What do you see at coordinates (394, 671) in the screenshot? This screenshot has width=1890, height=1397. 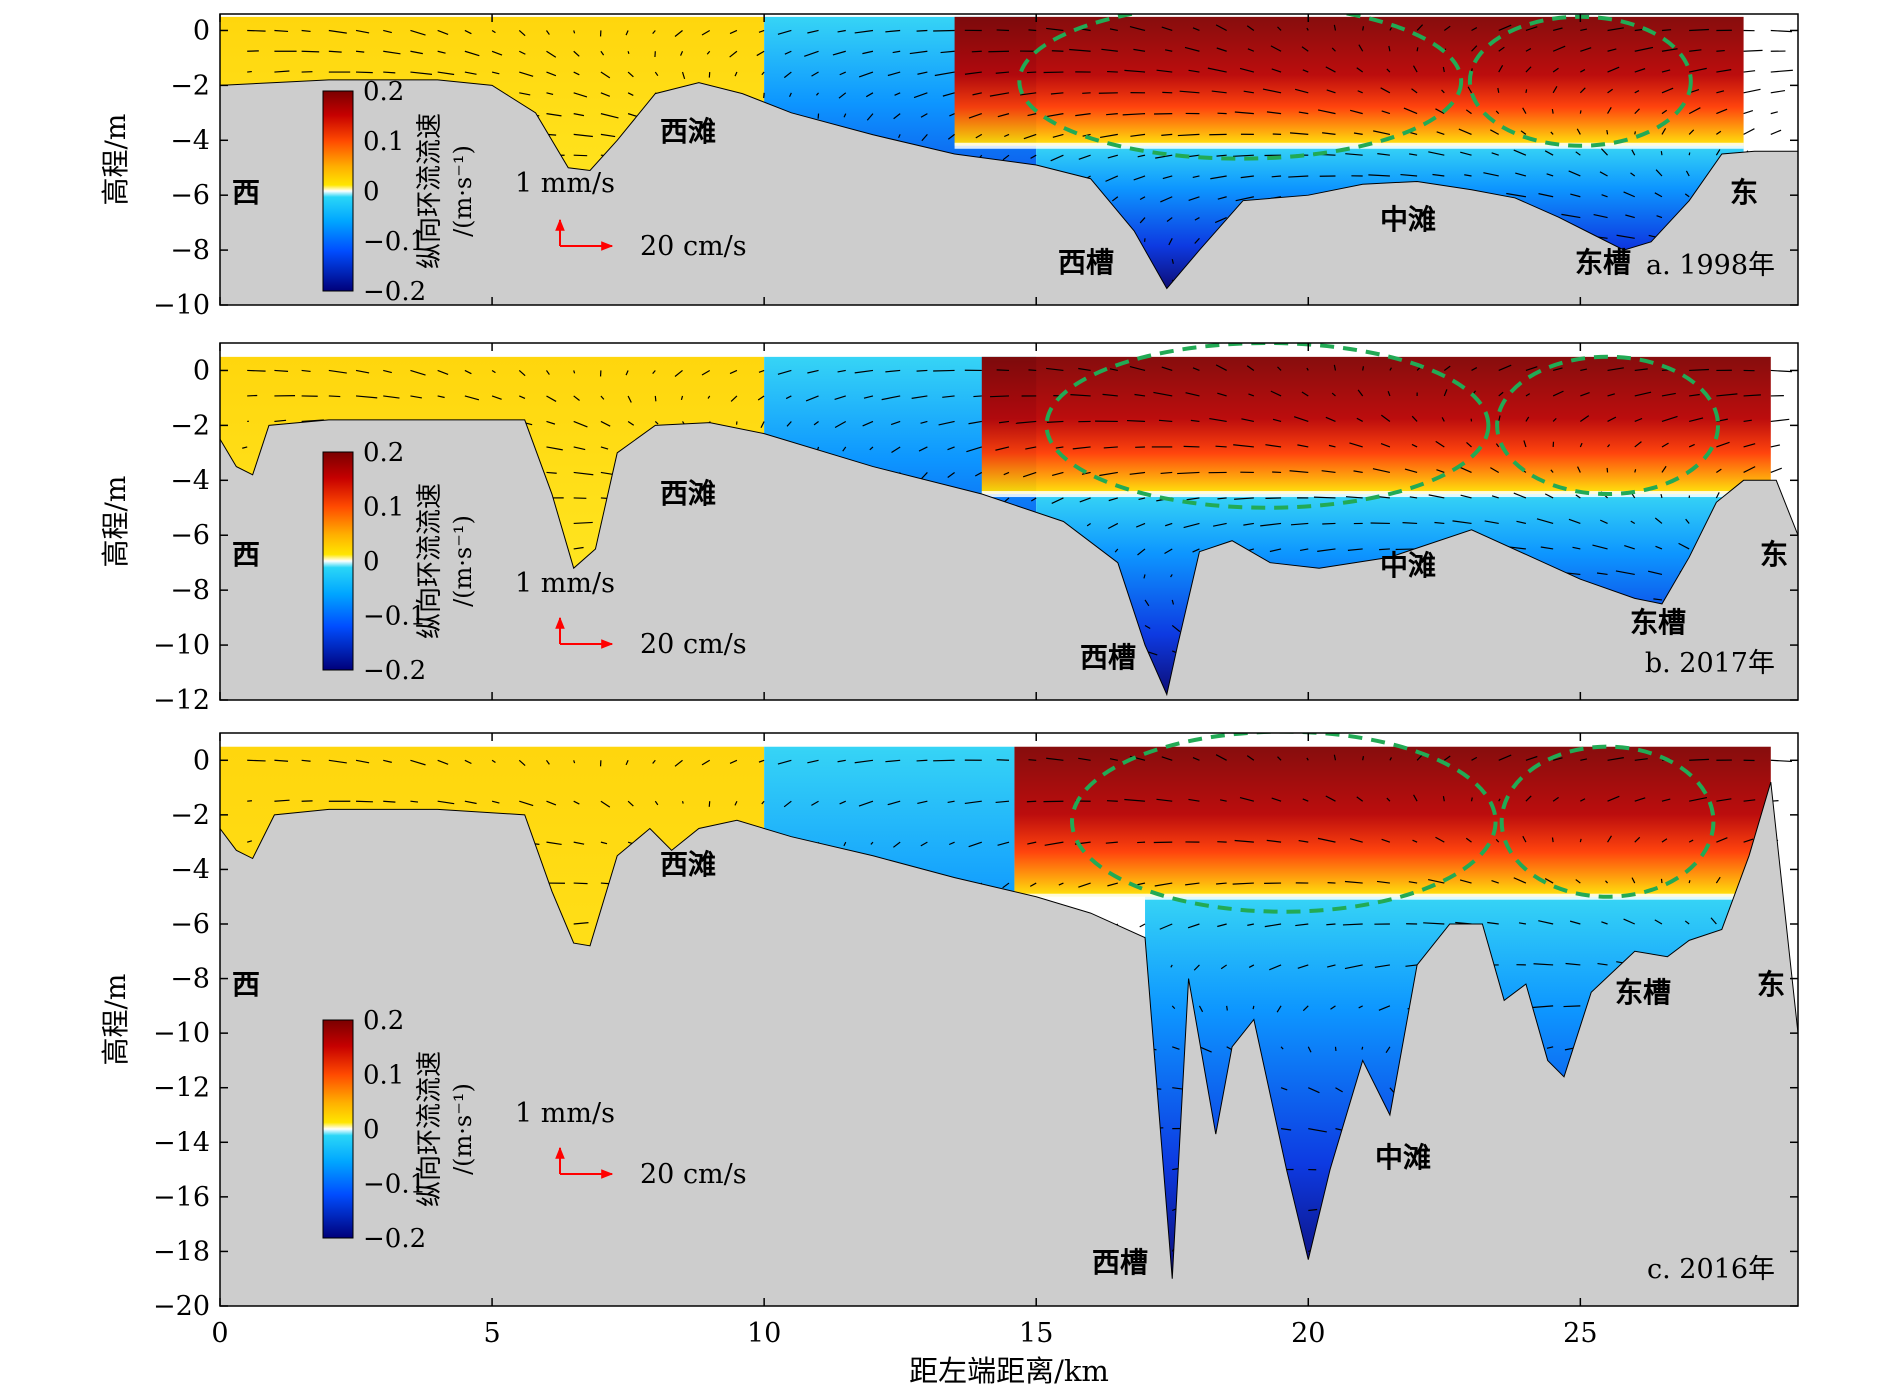 I see `colorbar-tick-label: −0.2` at bounding box center [394, 671].